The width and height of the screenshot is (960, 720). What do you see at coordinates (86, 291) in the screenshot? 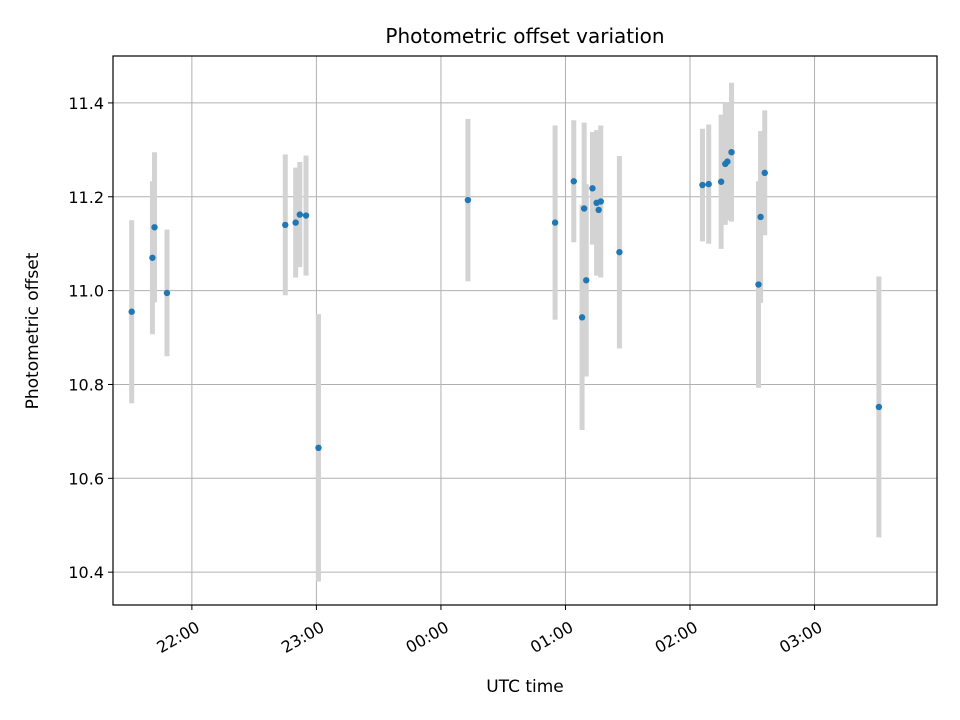
I see `y-tick-label: 11.0` at bounding box center [86, 291].